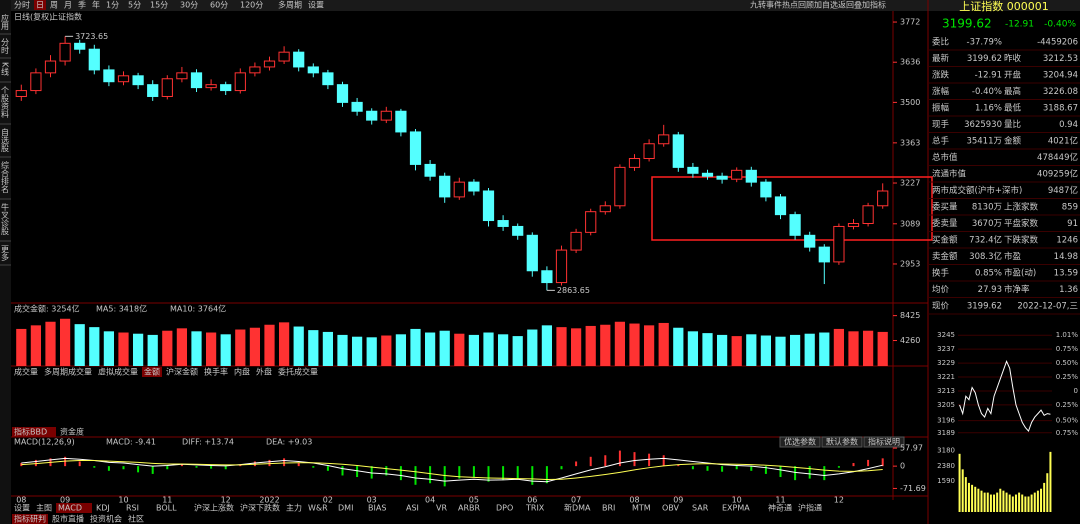  I want to click on indicator-tab: 新DMA, so click(577, 508).